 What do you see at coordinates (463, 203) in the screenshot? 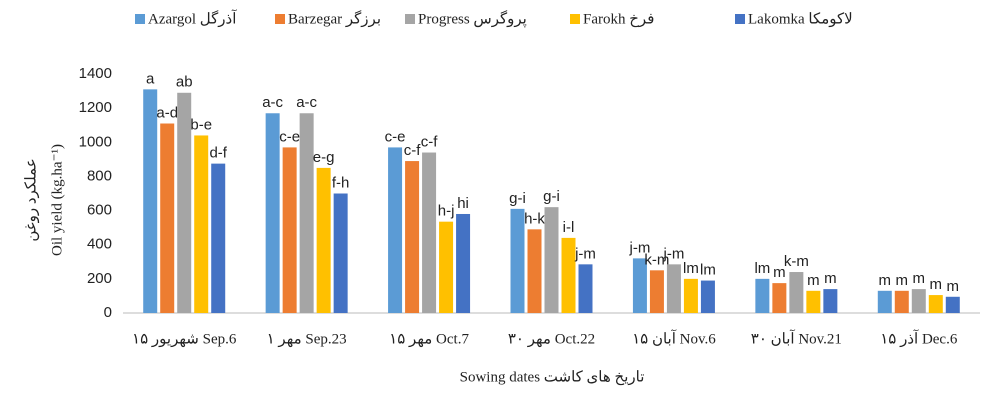
I see `bar-letter: hi` at bounding box center [463, 203].